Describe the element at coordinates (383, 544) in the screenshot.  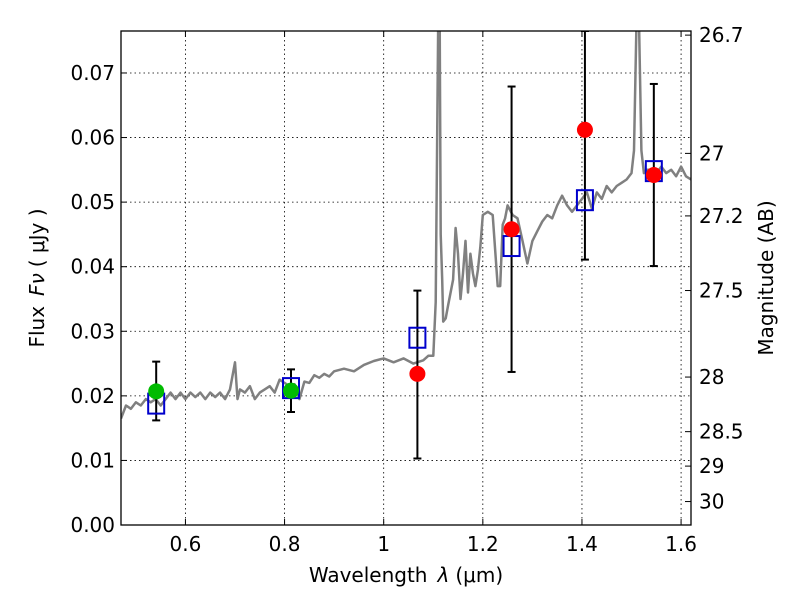
I see `x-tick-label: 1` at that location.